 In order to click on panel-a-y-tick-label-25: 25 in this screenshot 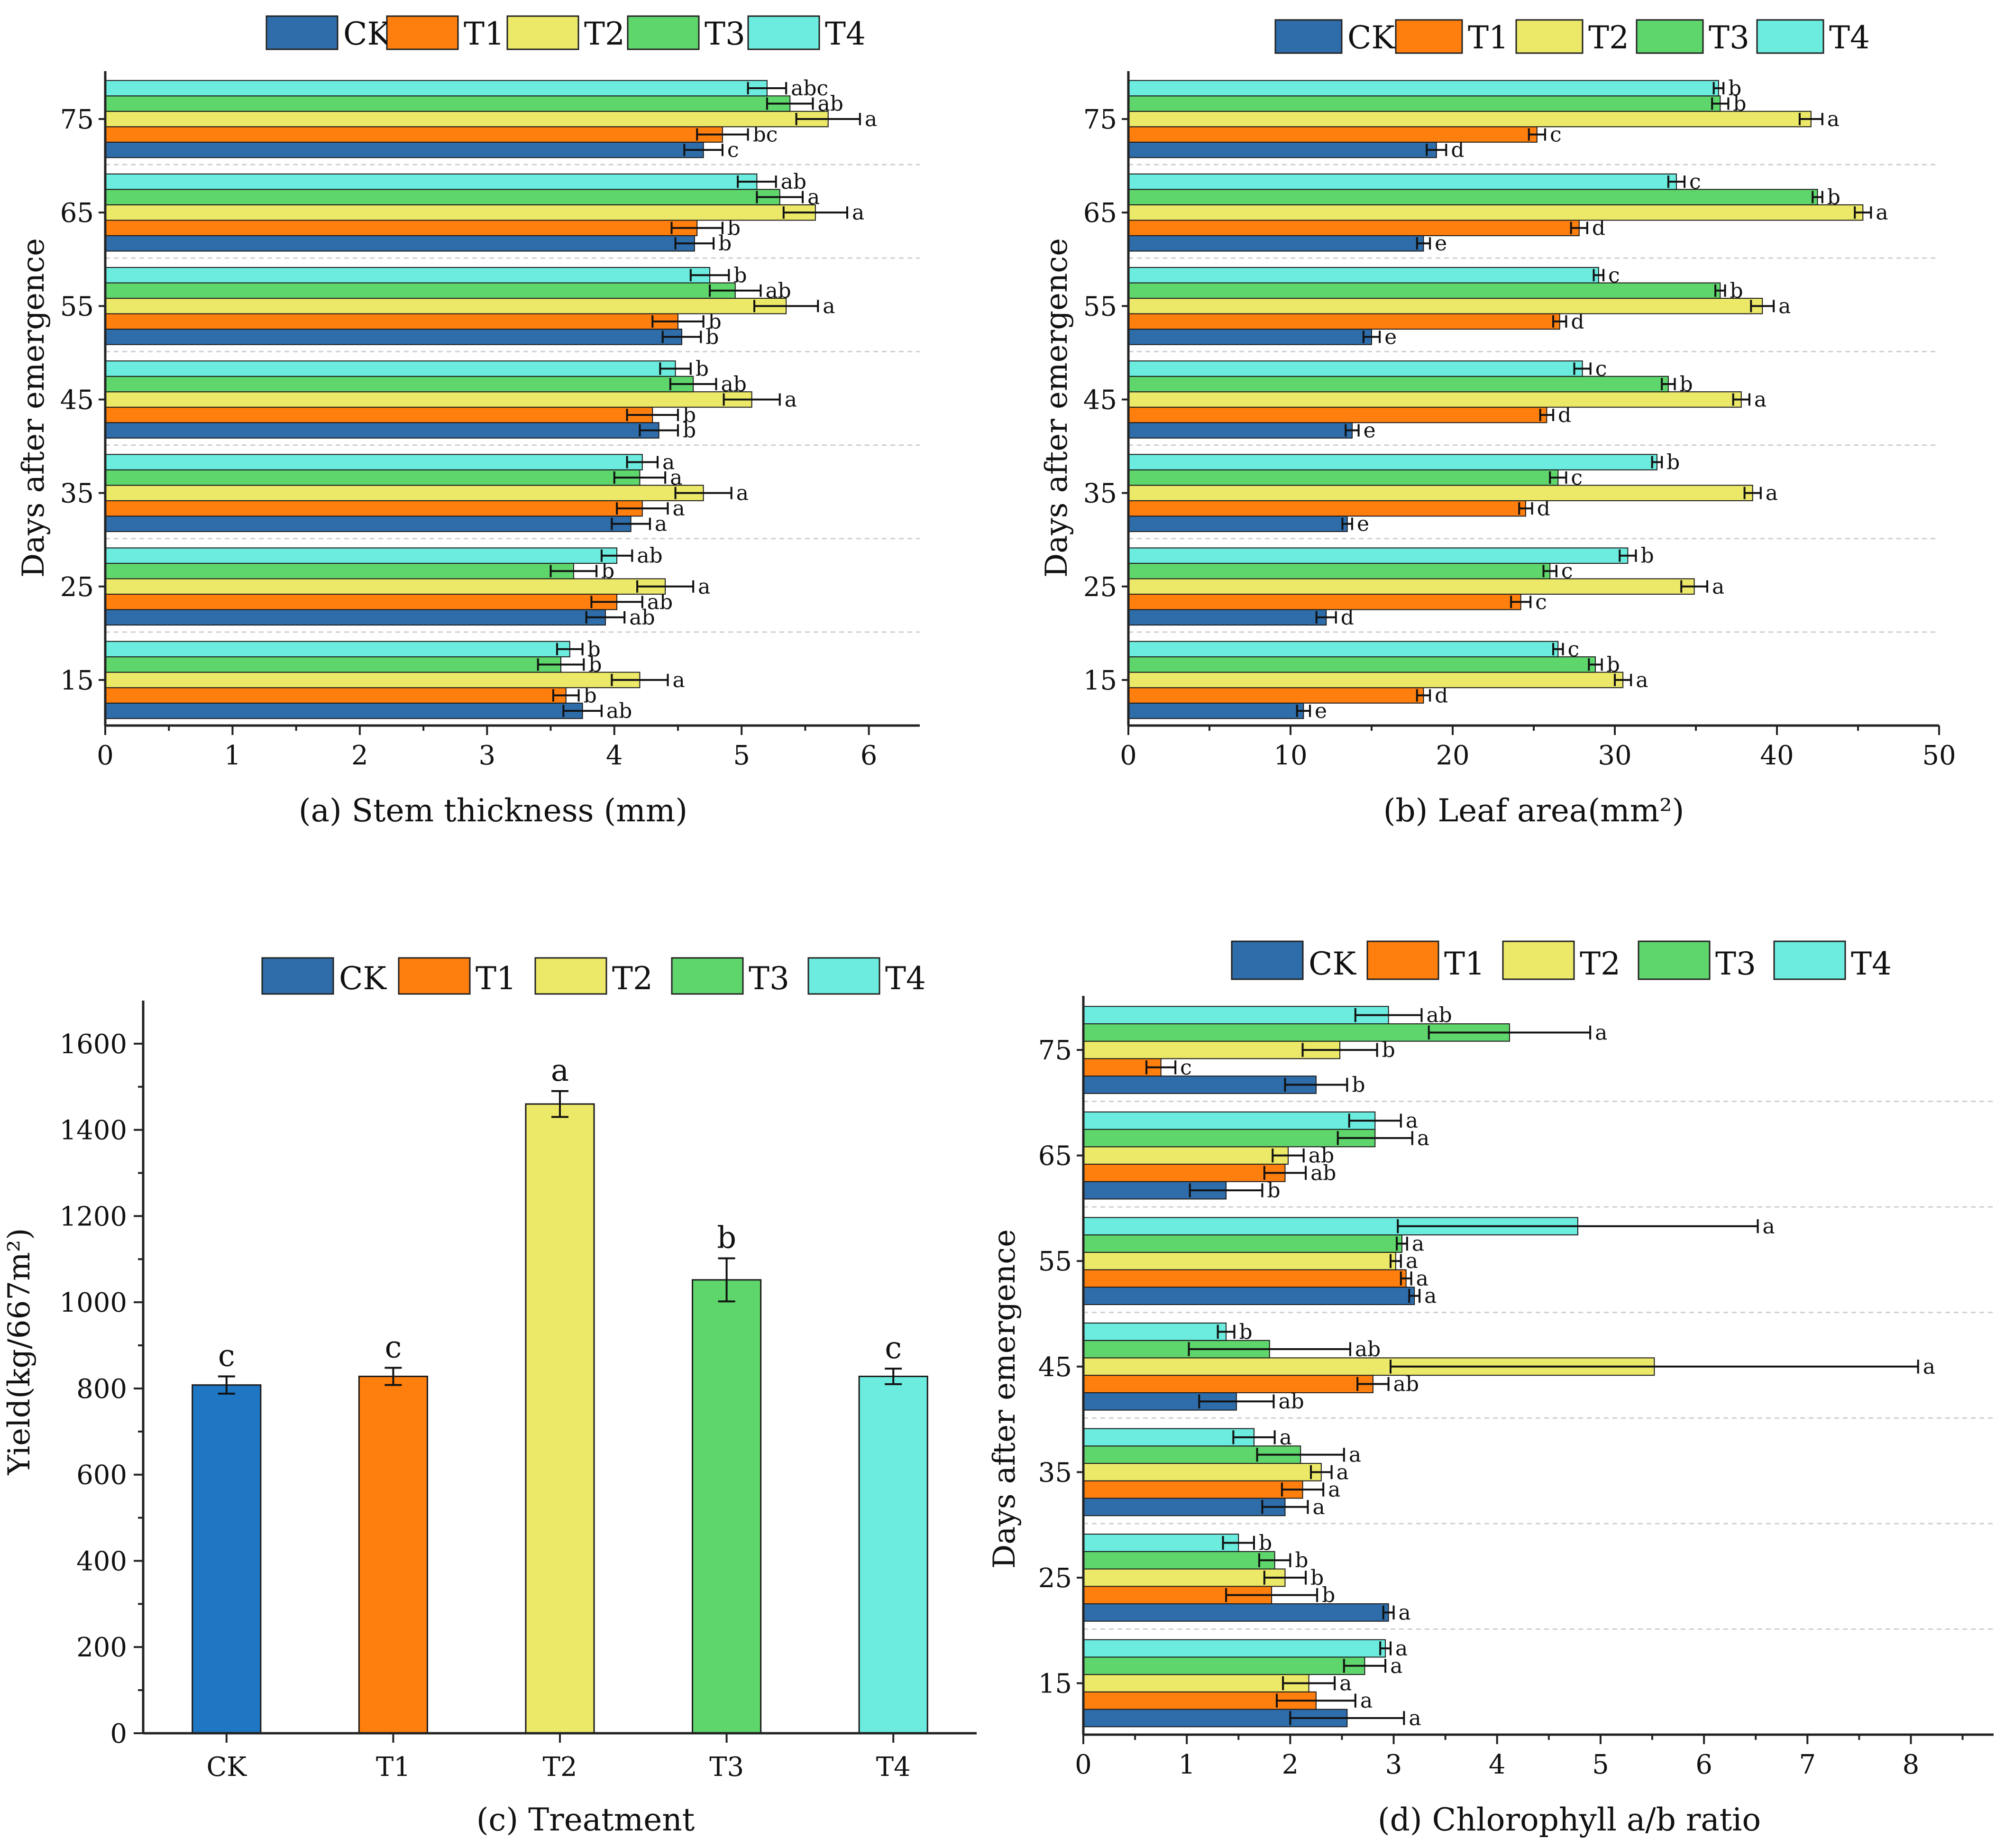, I will do `click(77, 587)`.